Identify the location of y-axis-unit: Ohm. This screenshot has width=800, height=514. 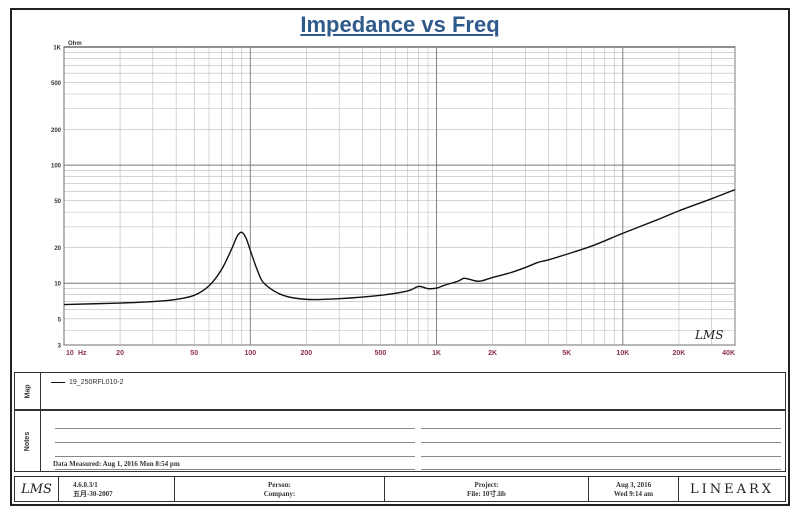
(75, 44).